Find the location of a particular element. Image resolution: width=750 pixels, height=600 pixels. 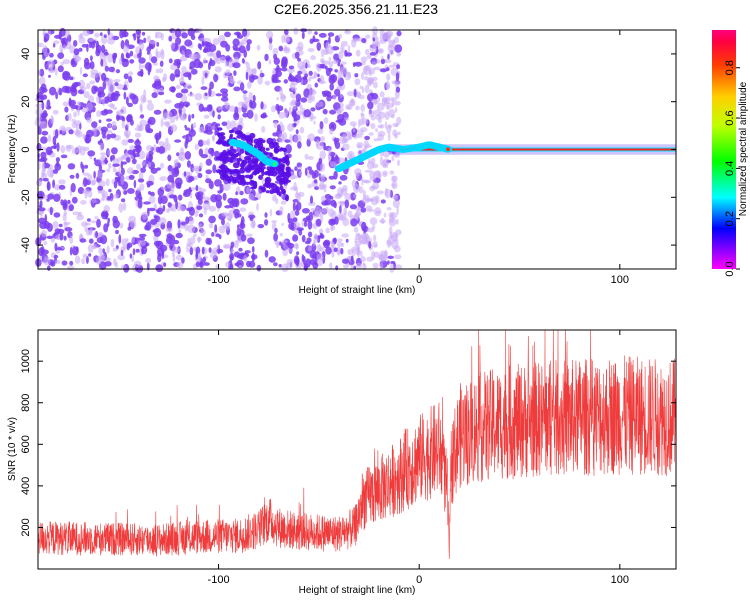

snr-xlabel: Height of straight line (km) is located at coordinates (357, 590).